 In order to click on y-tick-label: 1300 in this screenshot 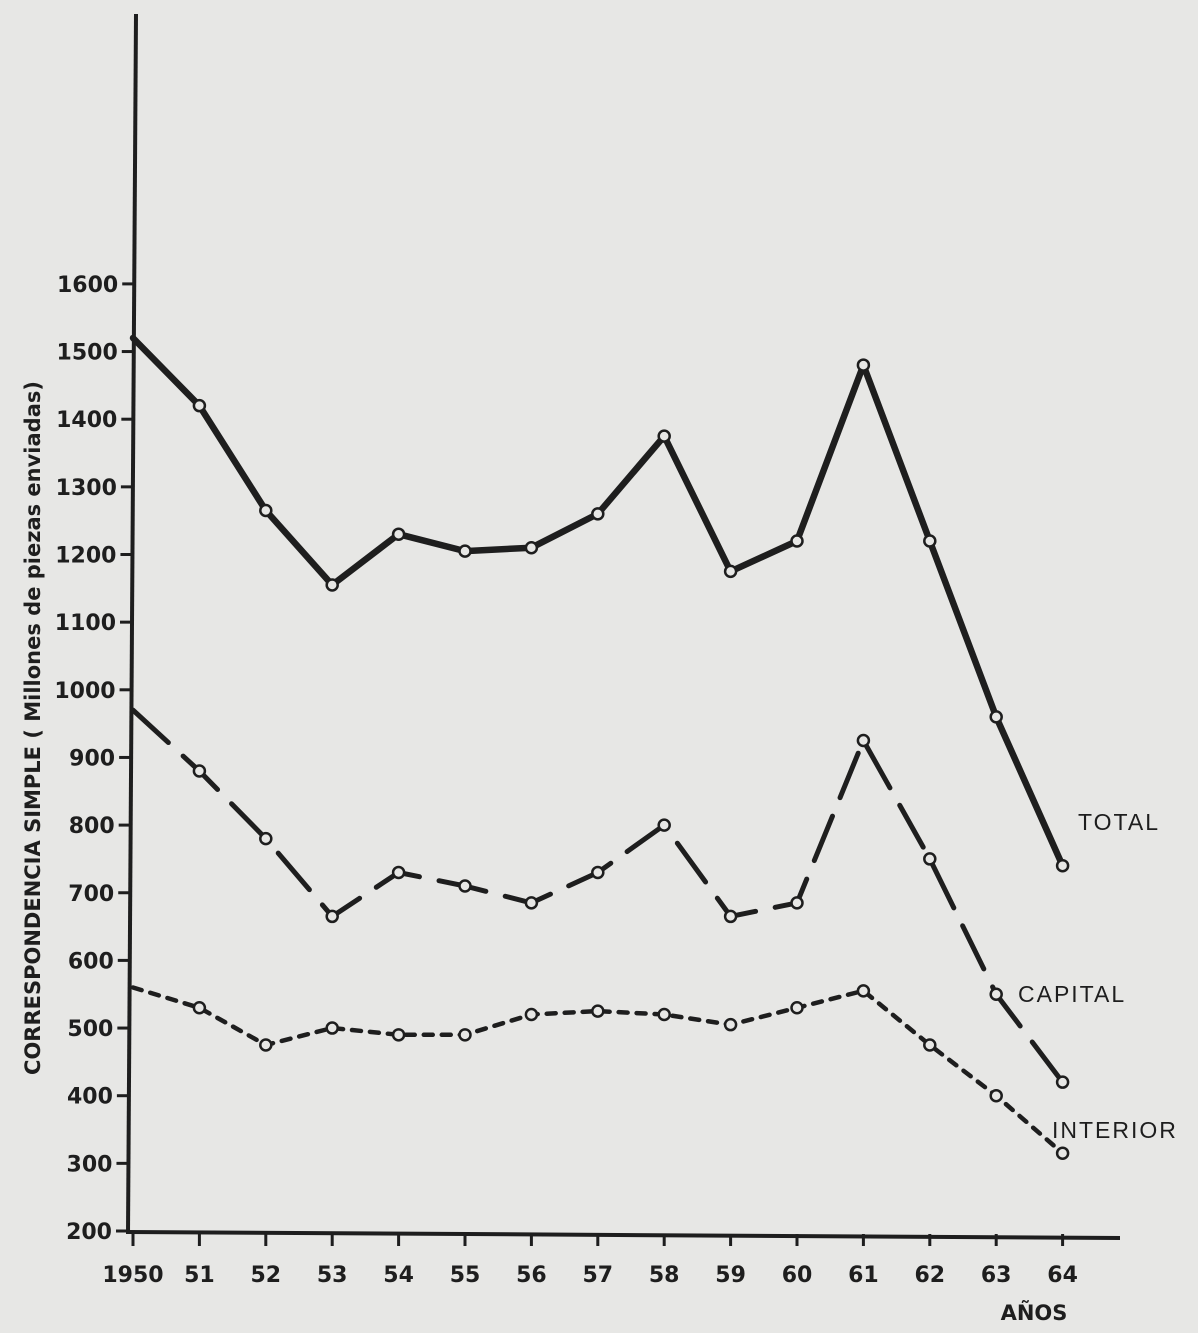, I will do `click(86, 488)`.